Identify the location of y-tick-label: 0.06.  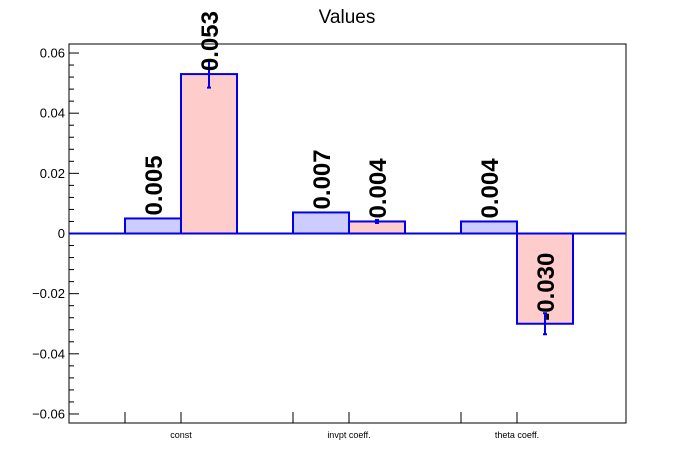
(52, 53).